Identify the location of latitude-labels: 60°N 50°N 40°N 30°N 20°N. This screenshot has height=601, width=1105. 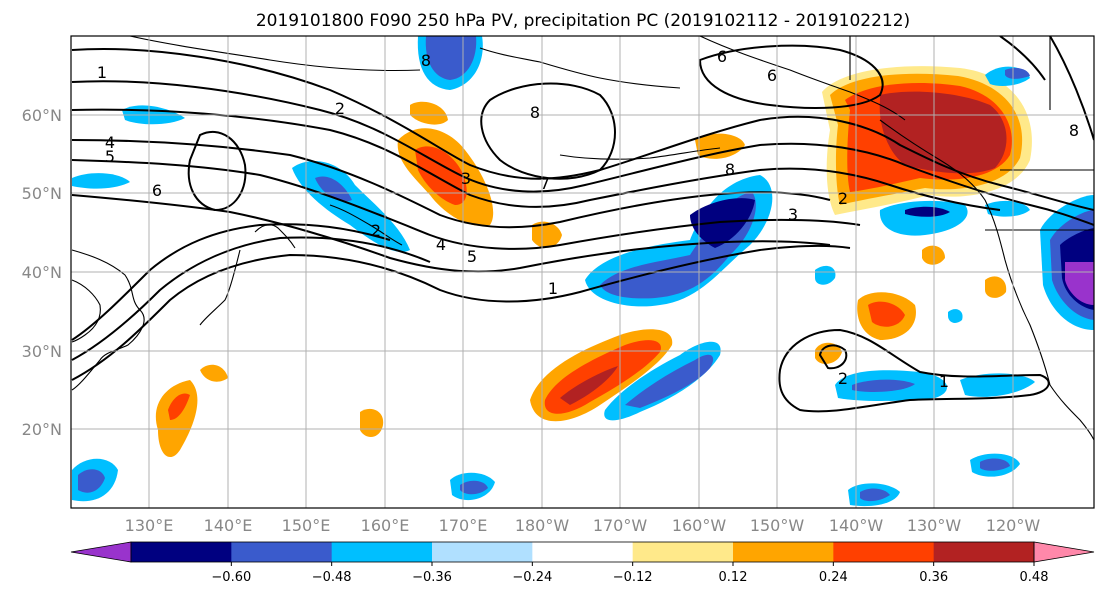
(42, 272).